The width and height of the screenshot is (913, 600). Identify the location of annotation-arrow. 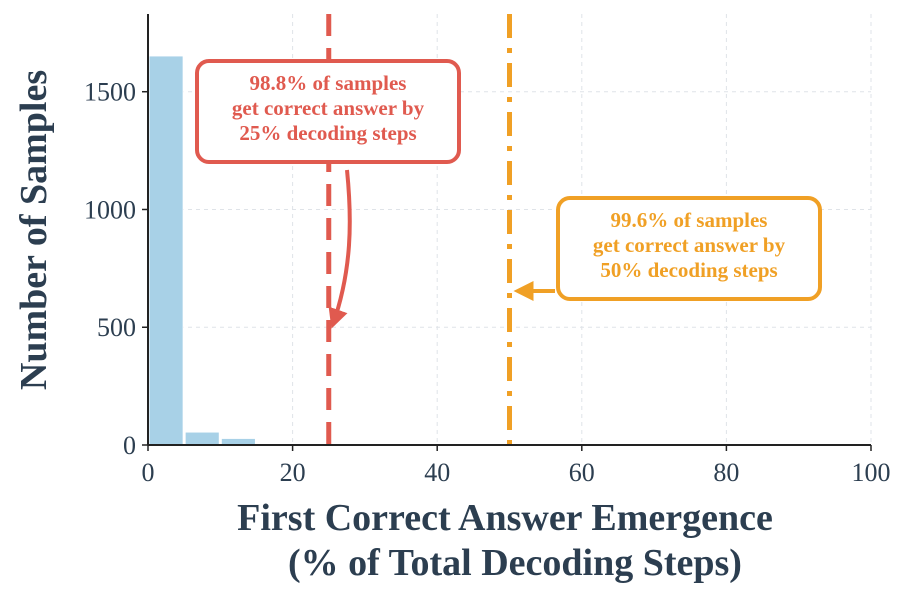
(340, 249).